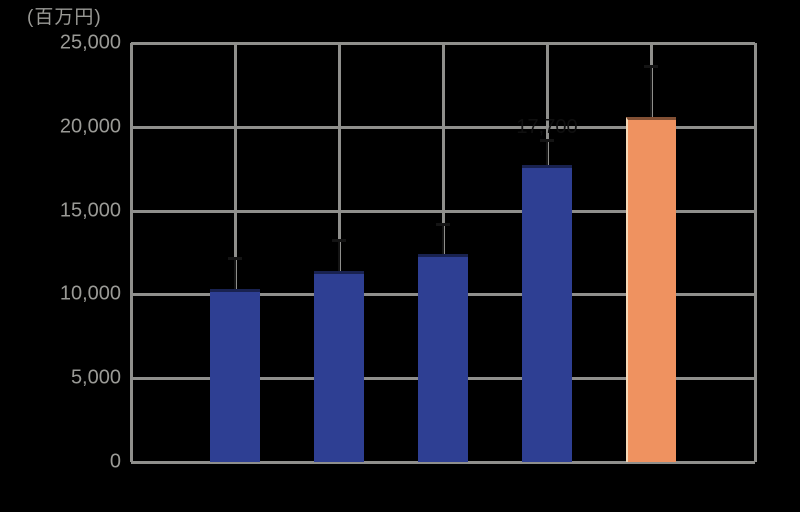  I want to click on bar-highlighted, so click(651, 289).